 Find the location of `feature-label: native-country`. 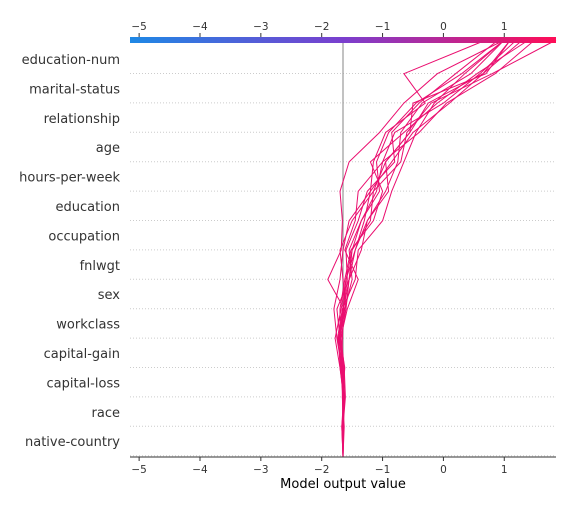

feature-label: native-country is located at coordinates (72, 442).